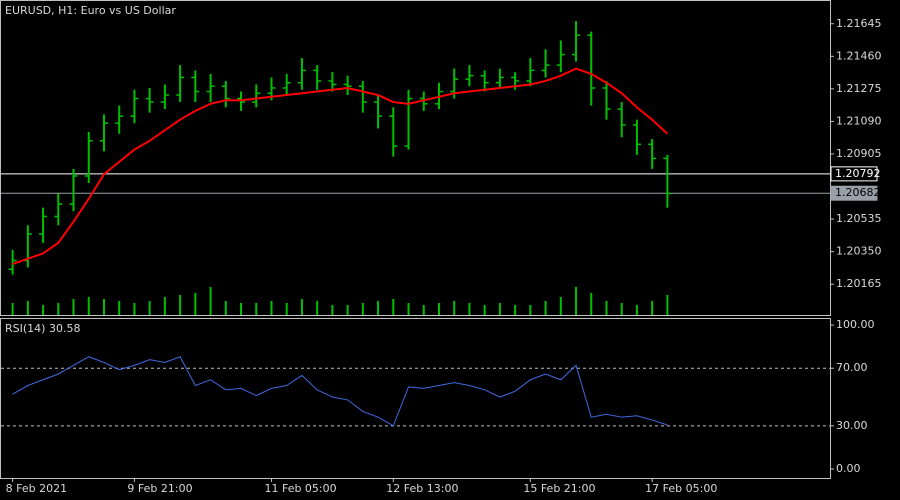 The width and height of the screenshot is (900, 500). What do you see at coordinates (681, 488) in the screenshot?
I see `x-tick-label: 17 Feb 05:00` at bounding box center [681, 488].